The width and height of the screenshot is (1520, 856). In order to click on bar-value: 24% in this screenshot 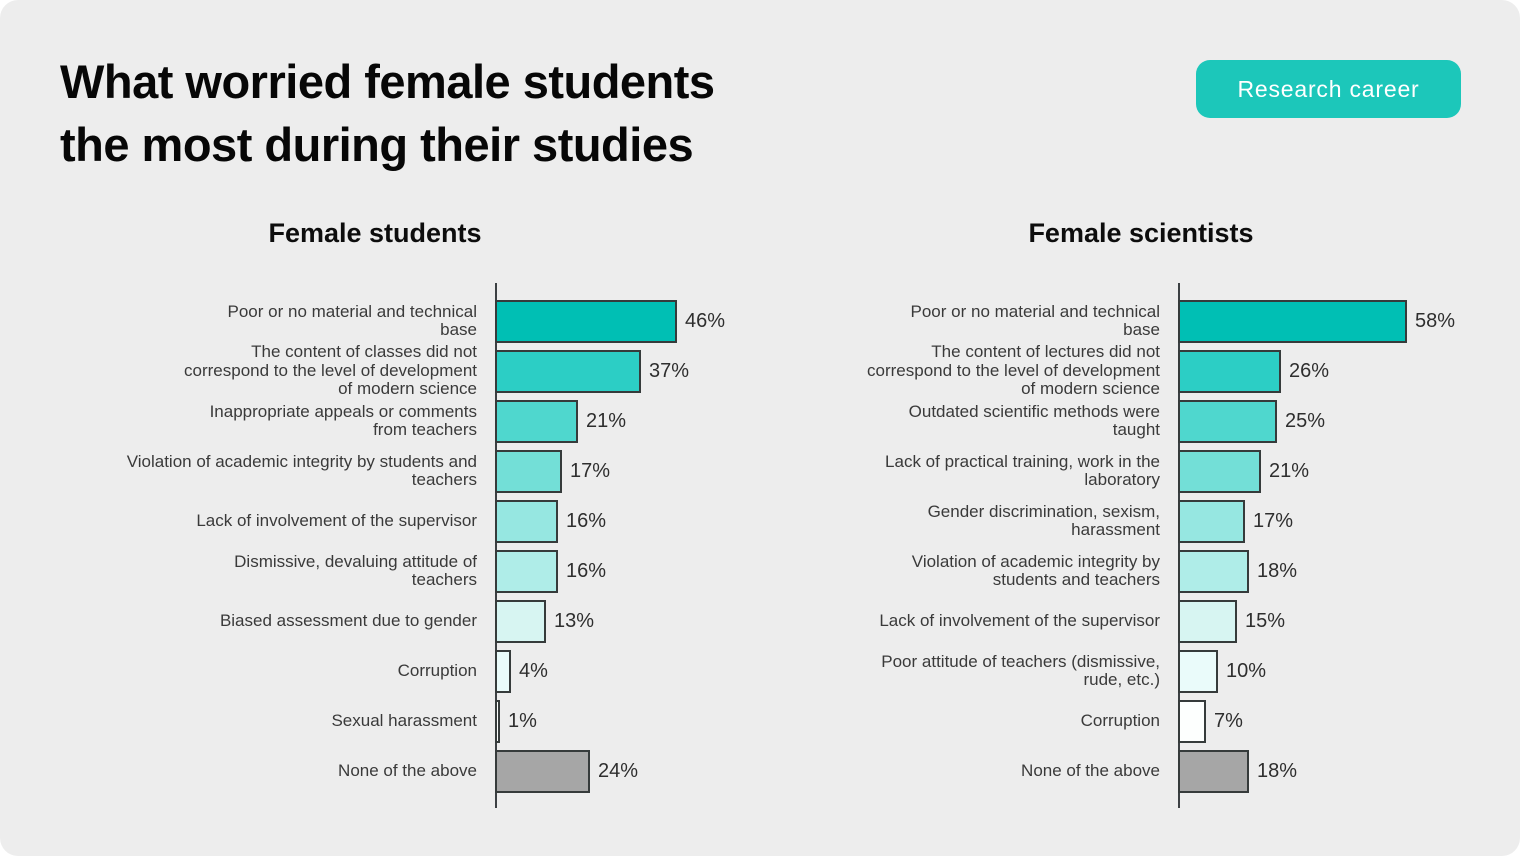, I will do `click(618, 770)`.